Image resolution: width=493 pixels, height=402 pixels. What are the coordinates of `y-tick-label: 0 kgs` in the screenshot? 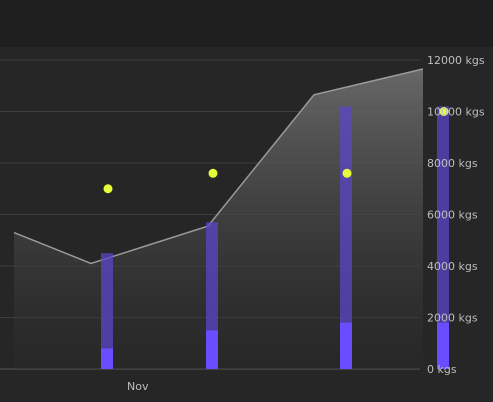 It's located at (442, 369).